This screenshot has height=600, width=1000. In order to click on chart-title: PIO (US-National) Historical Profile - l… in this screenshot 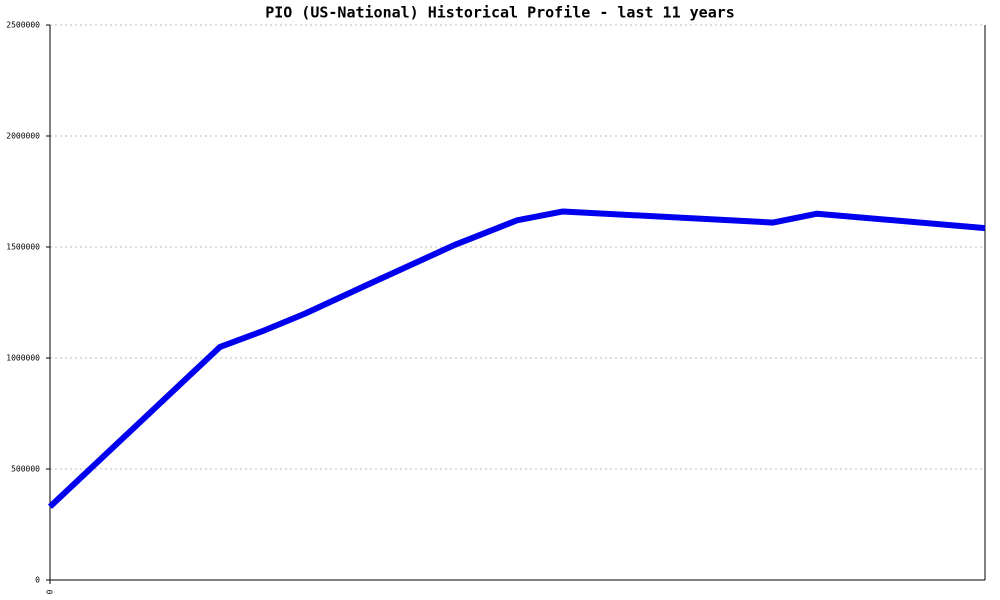, I will do `click(500, 13)`.